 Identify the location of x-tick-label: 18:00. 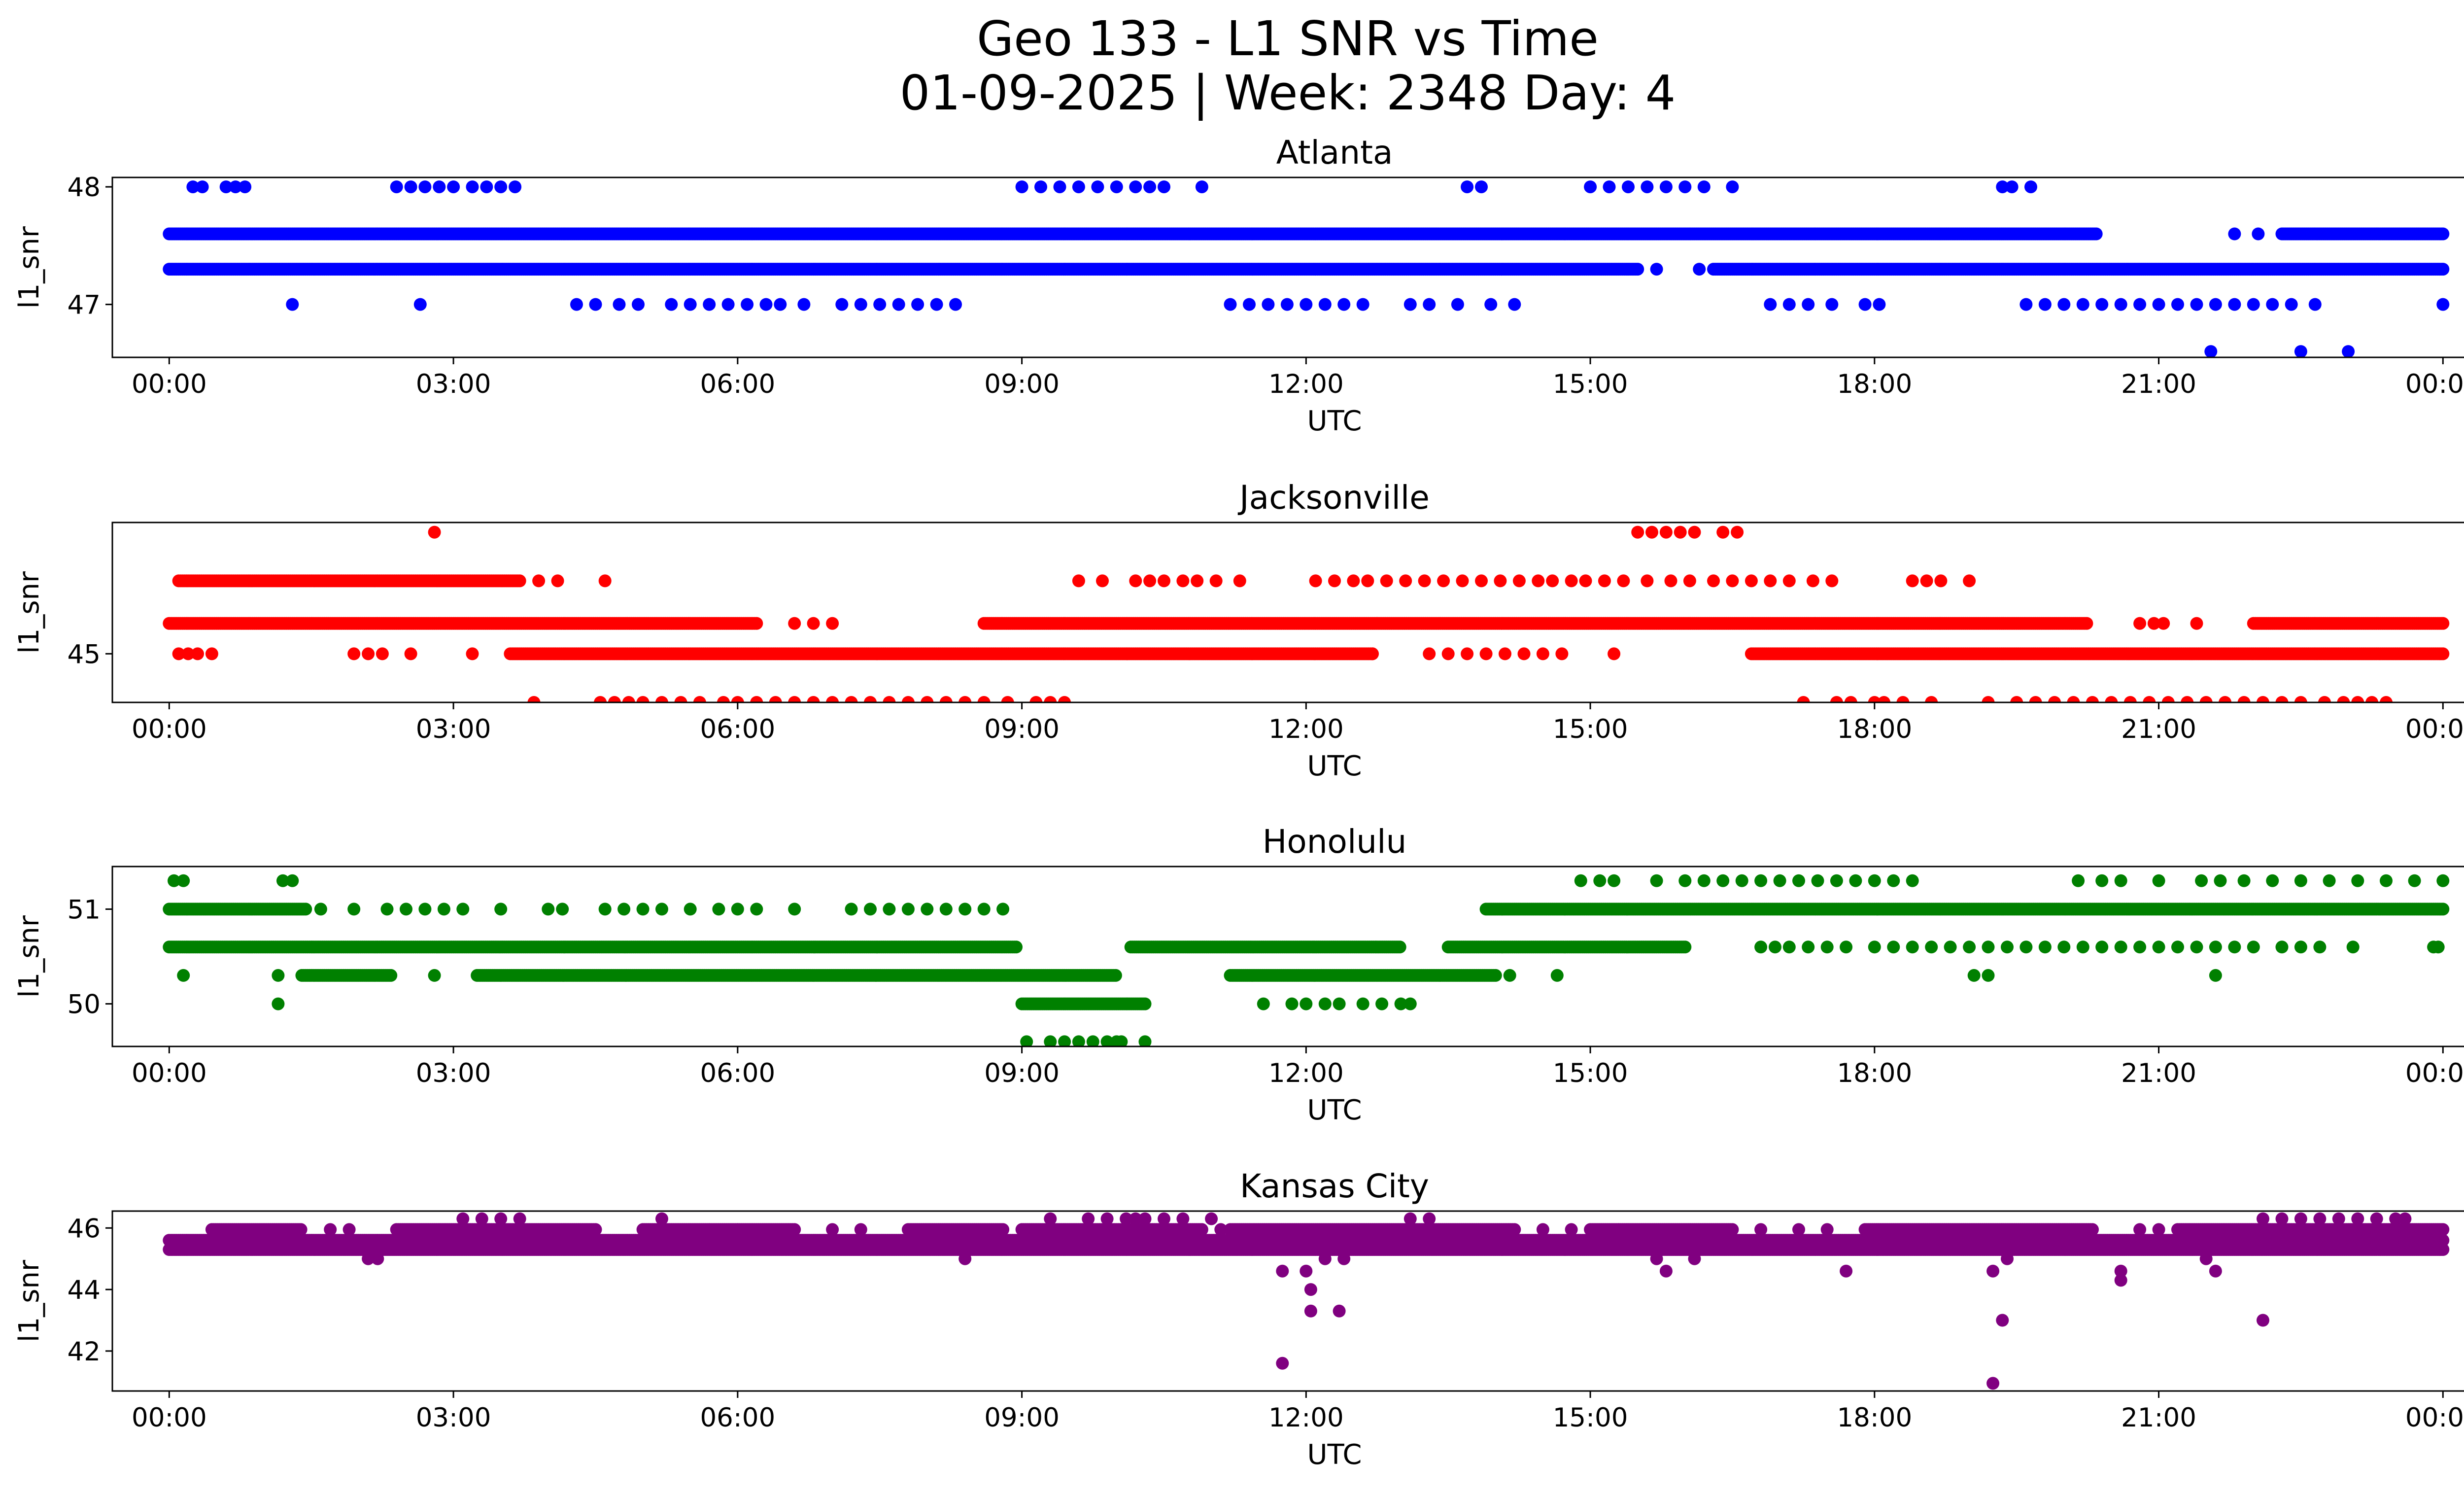
(1874, 384).